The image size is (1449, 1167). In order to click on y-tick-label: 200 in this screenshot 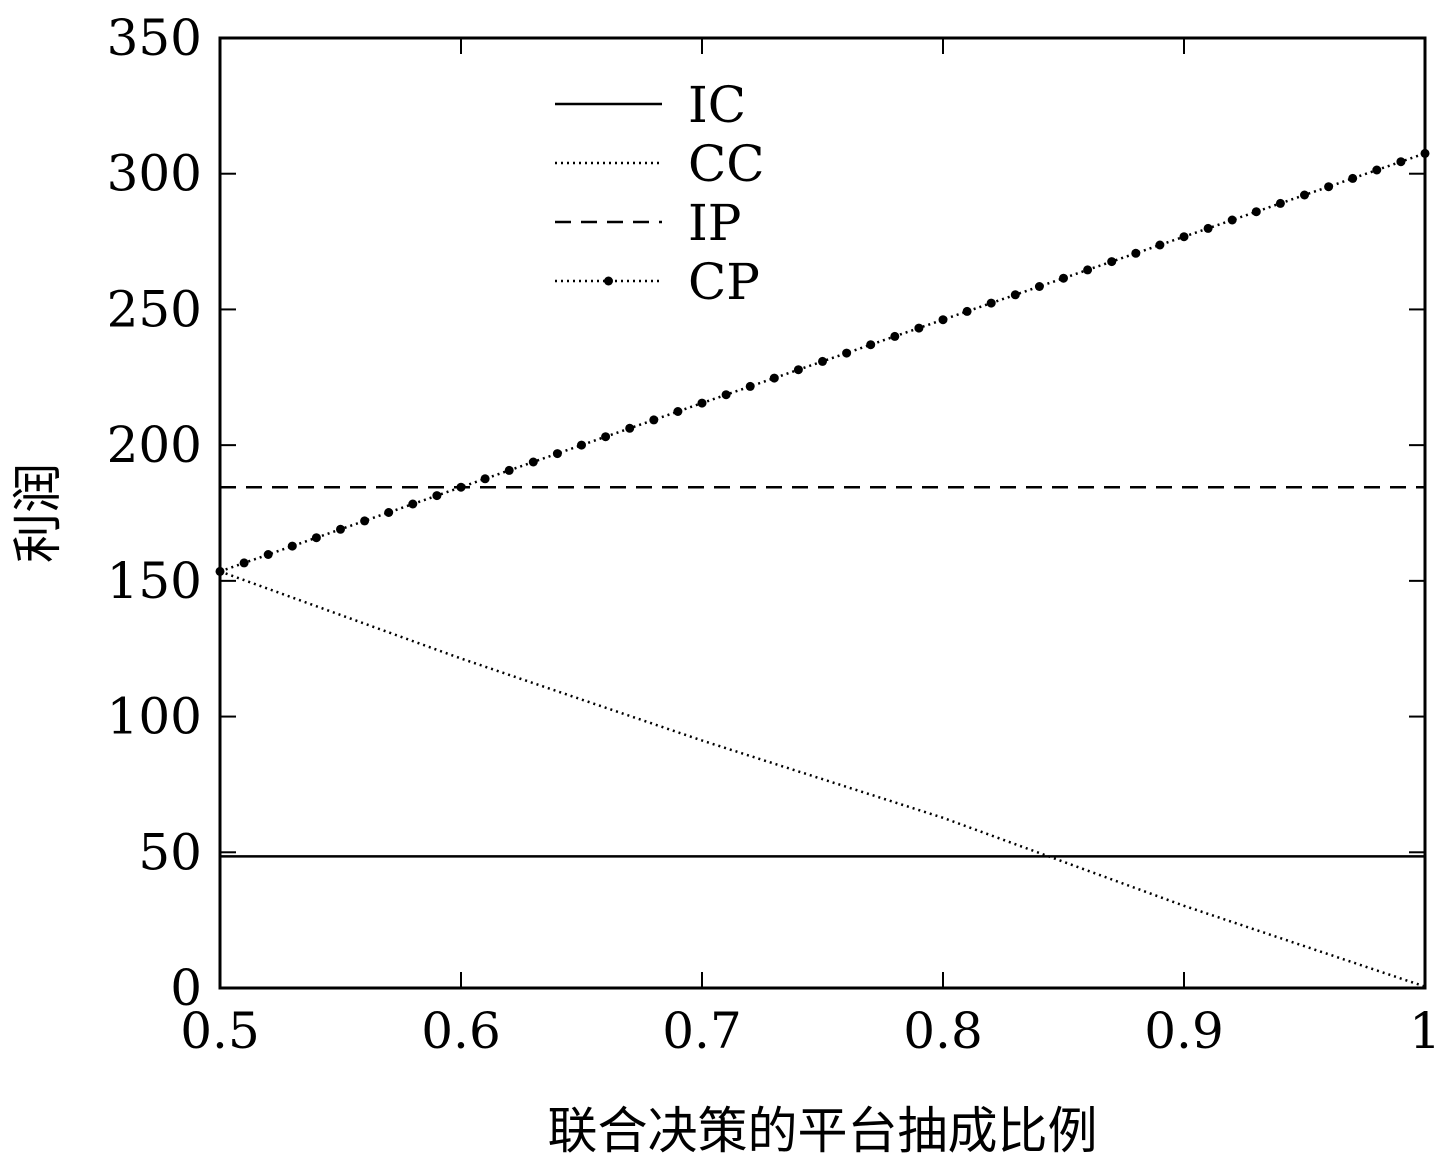, I will do `click(154, 445)`.